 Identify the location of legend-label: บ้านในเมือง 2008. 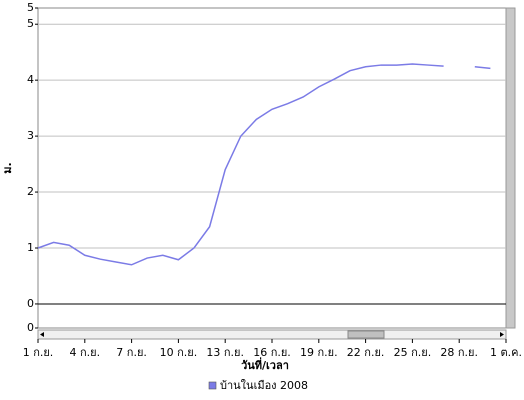
(264, 385).